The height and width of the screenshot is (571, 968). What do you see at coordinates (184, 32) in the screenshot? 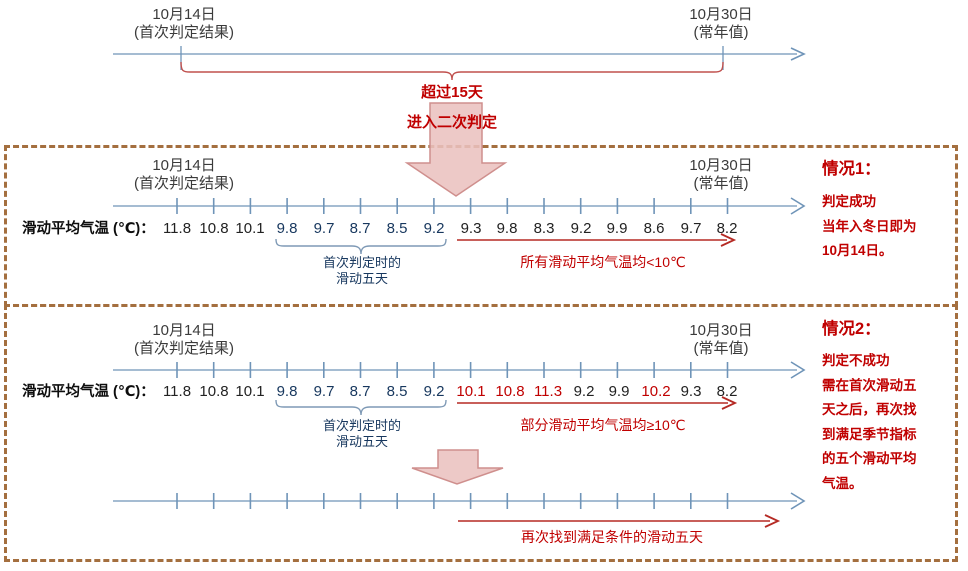
I see `top-start-date-note: (首次判定结果)` at bounding box center [184, 32].